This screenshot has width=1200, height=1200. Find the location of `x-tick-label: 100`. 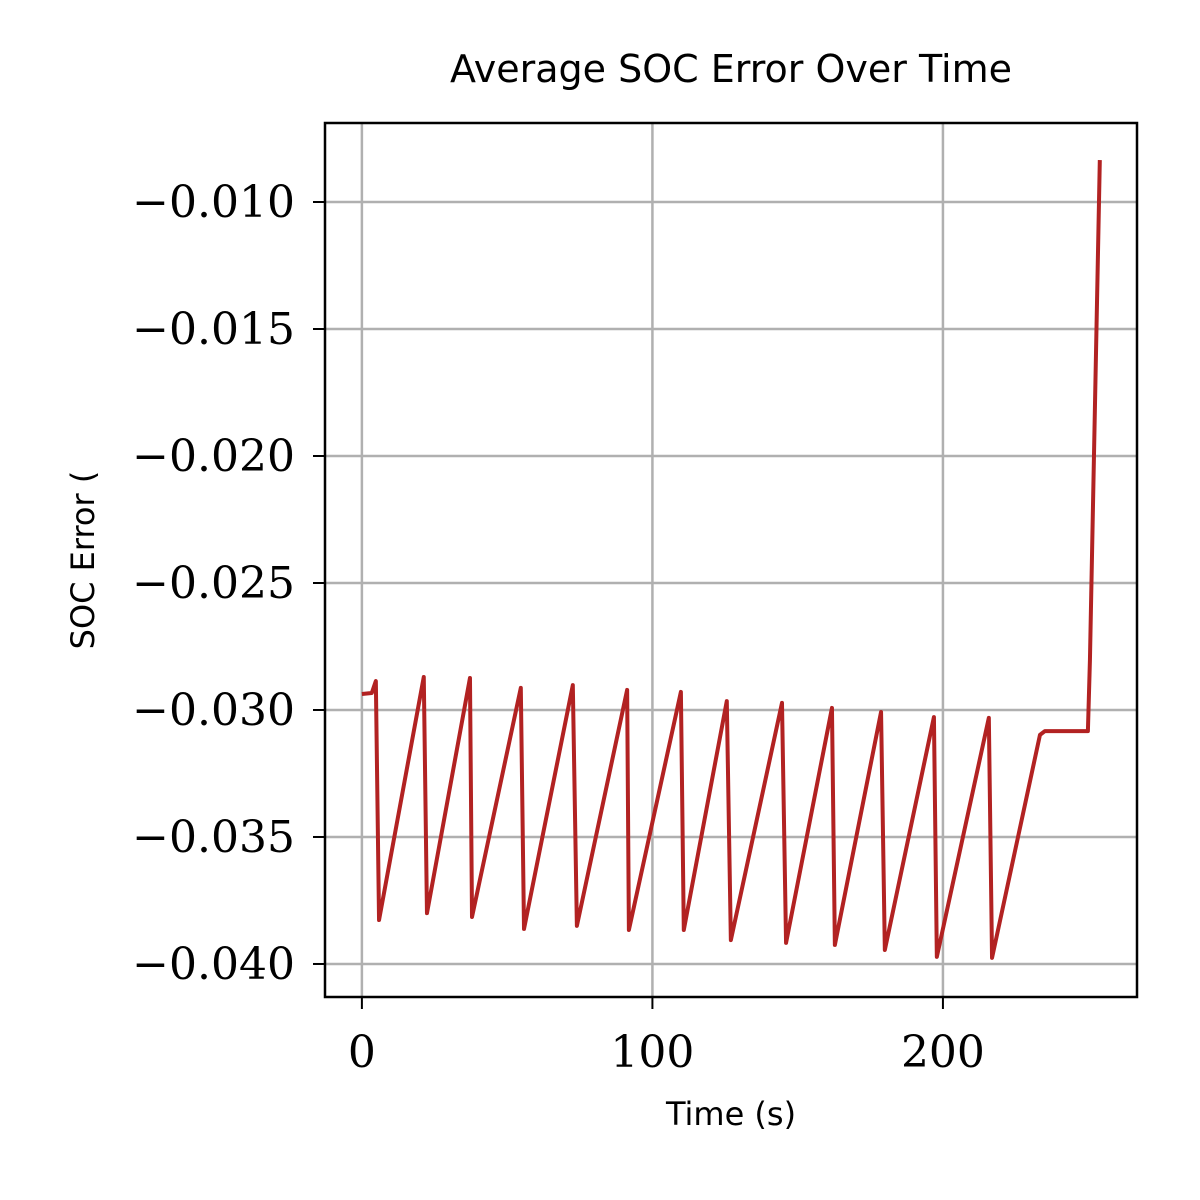

x-tick-label: 100 is located at coordinates (652, 1052).